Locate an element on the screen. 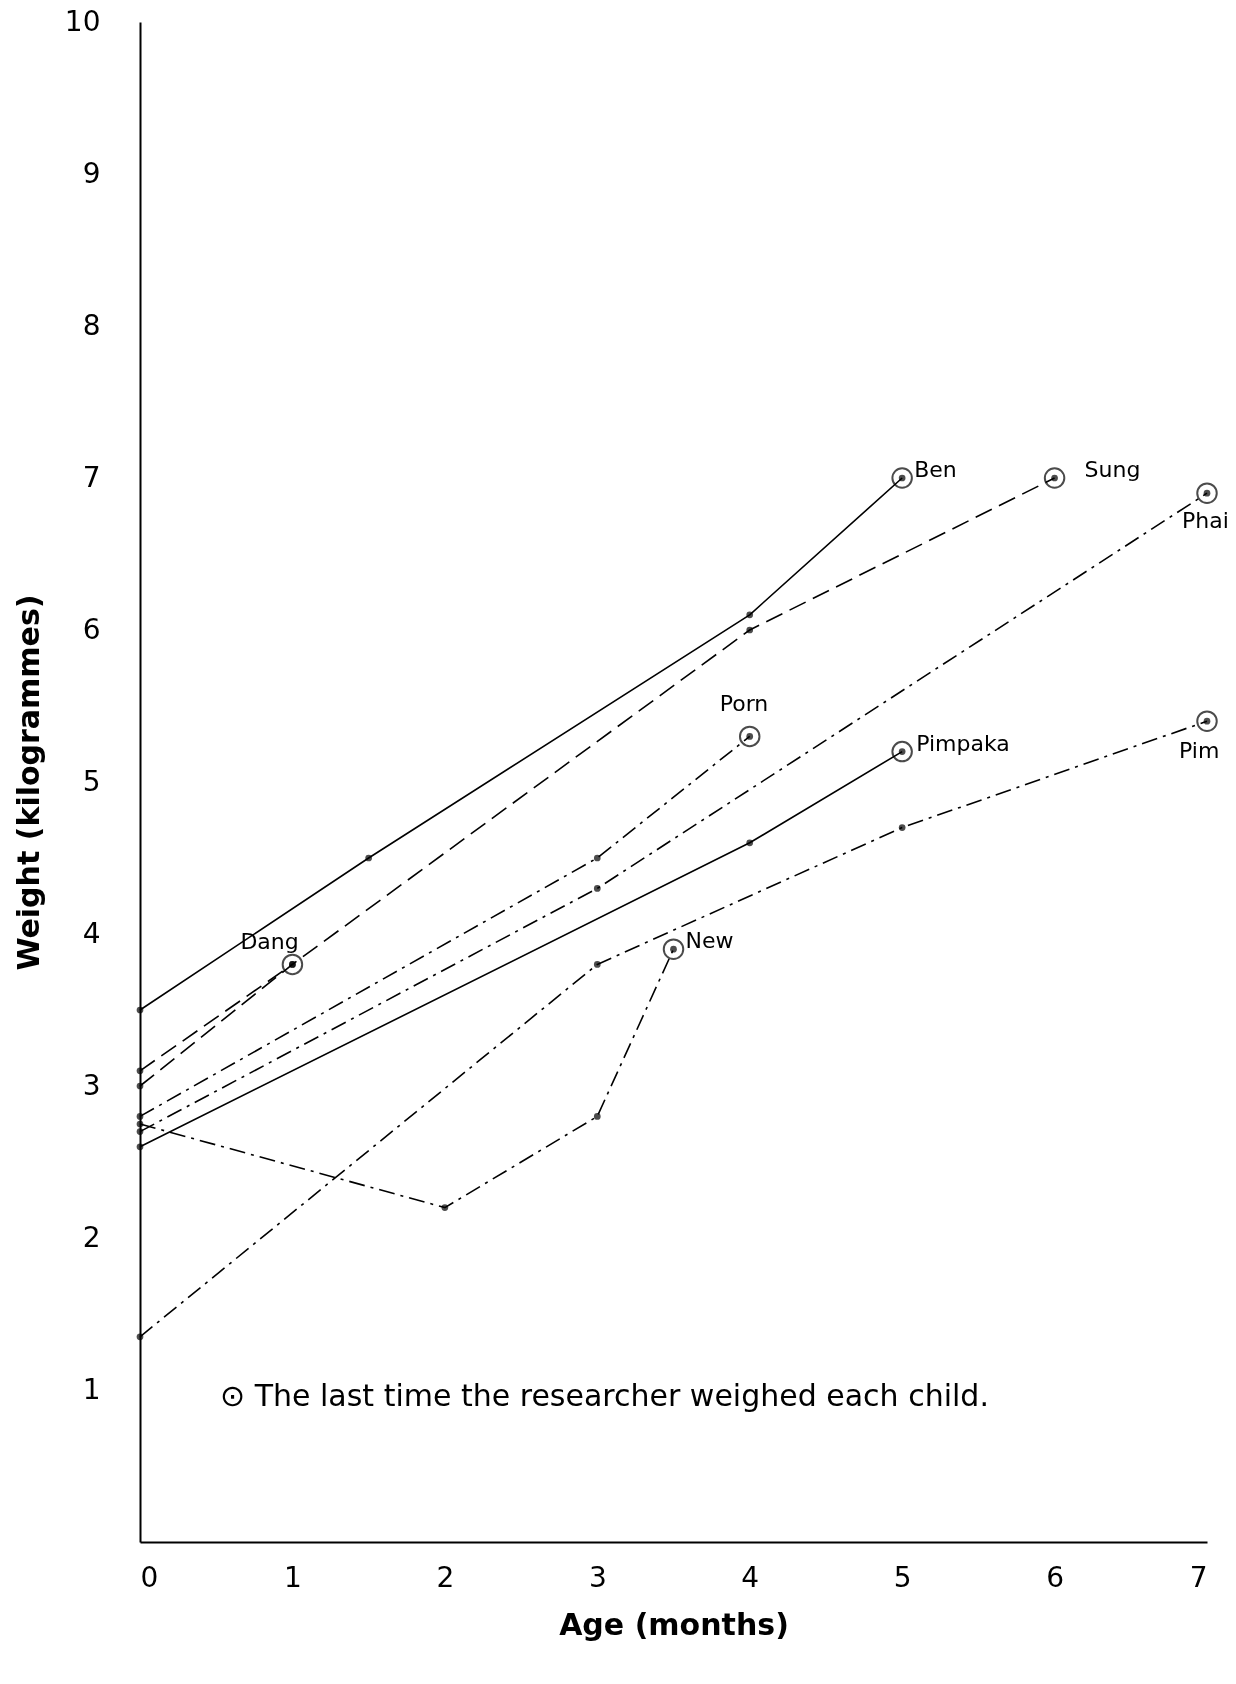  series-label: Pim is located at coordinates (1199, 751).